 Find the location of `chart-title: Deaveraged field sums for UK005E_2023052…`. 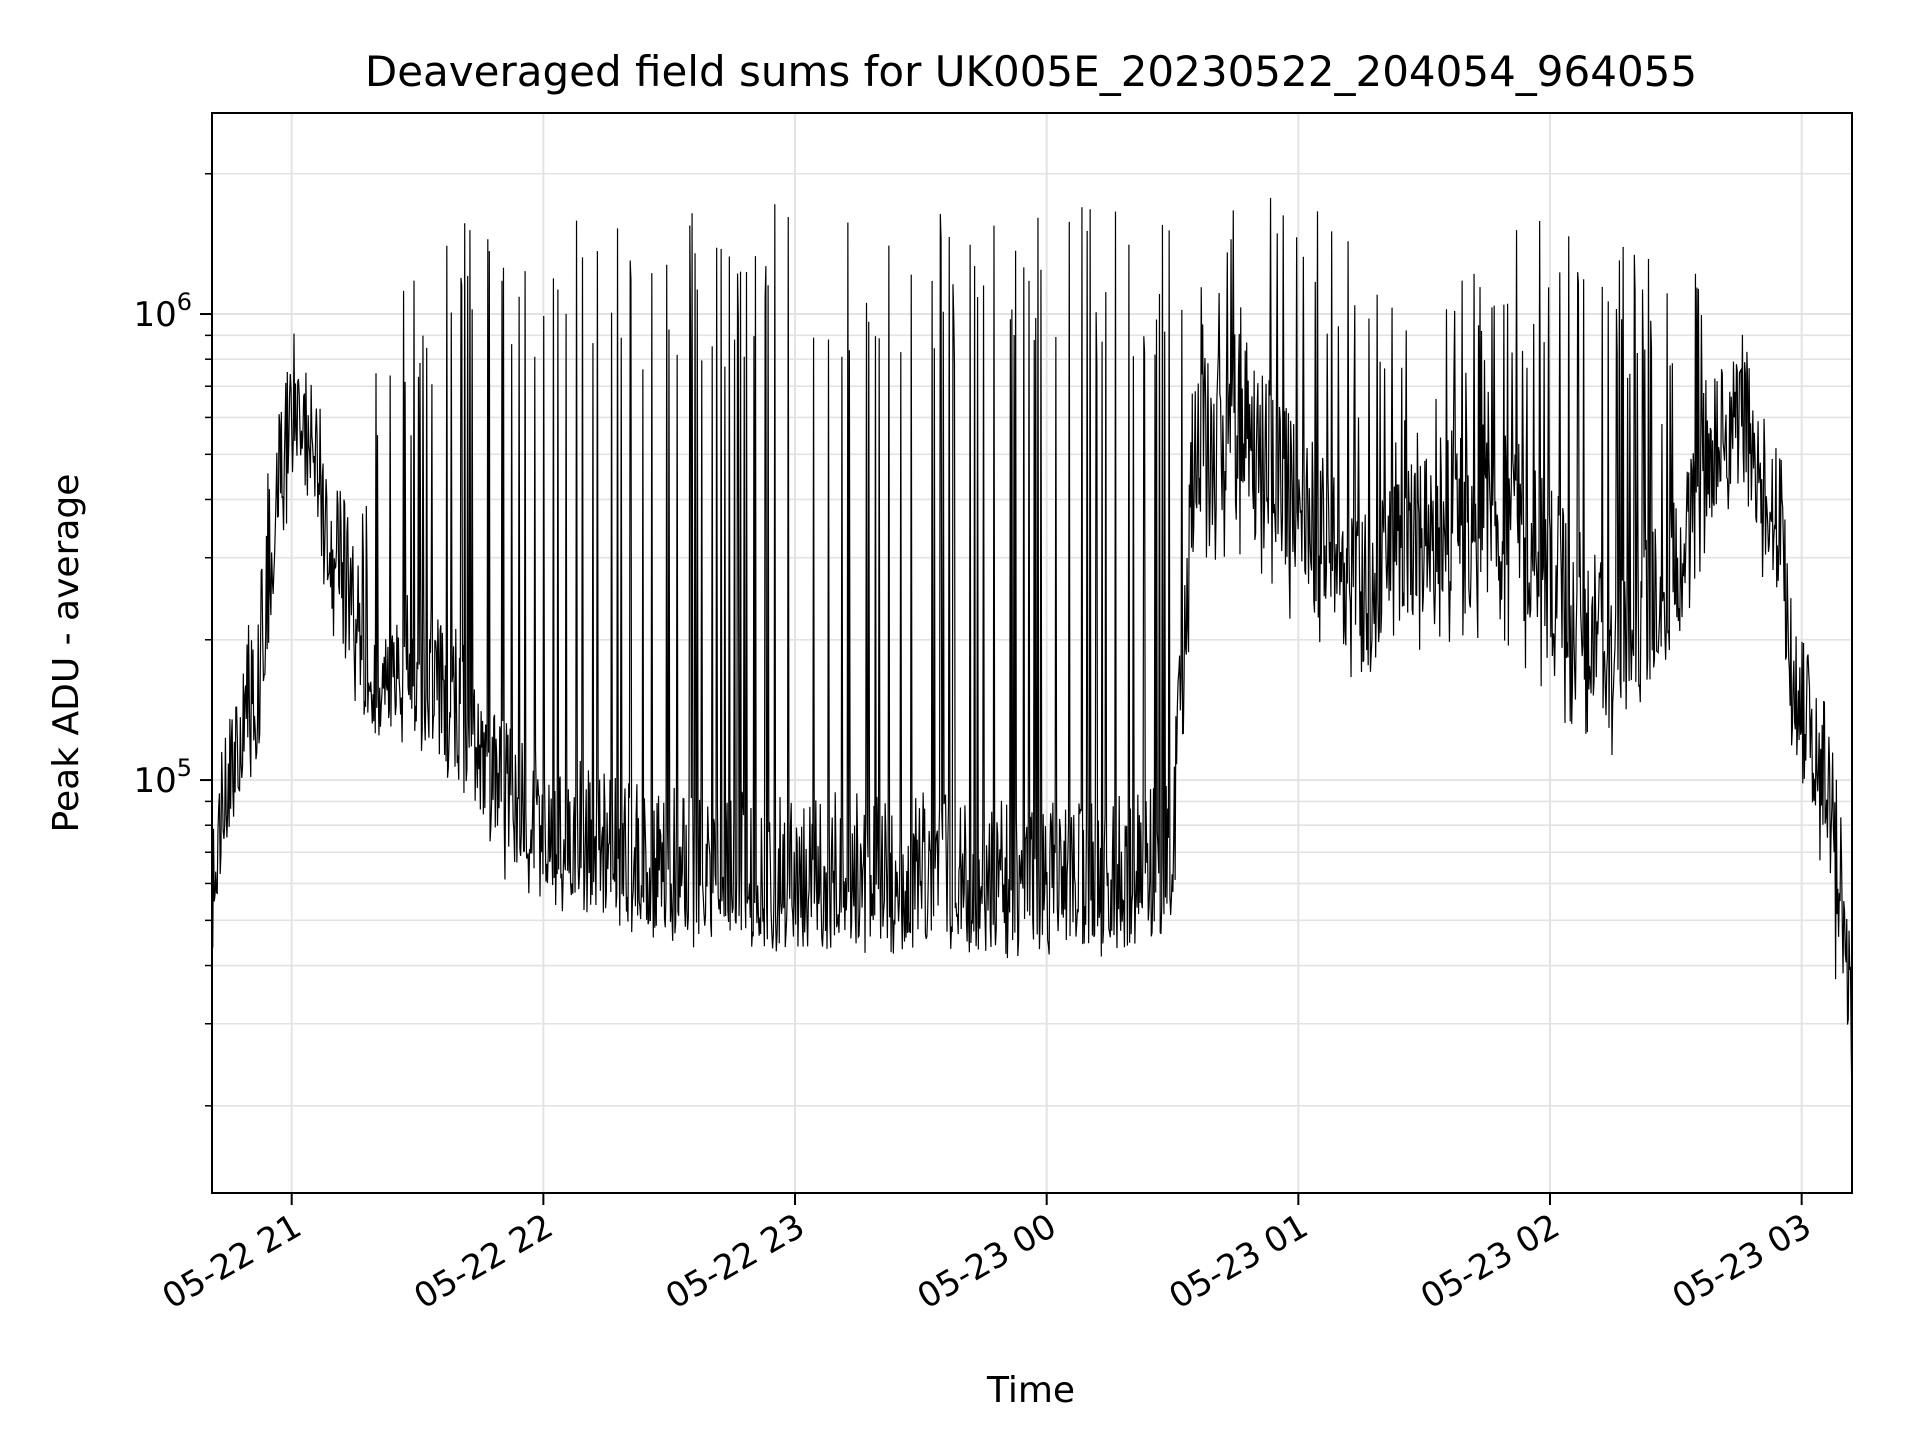

chart-title: Deaveraged field sums for UK005E_2023052… is located at coordinates (1031, 71).